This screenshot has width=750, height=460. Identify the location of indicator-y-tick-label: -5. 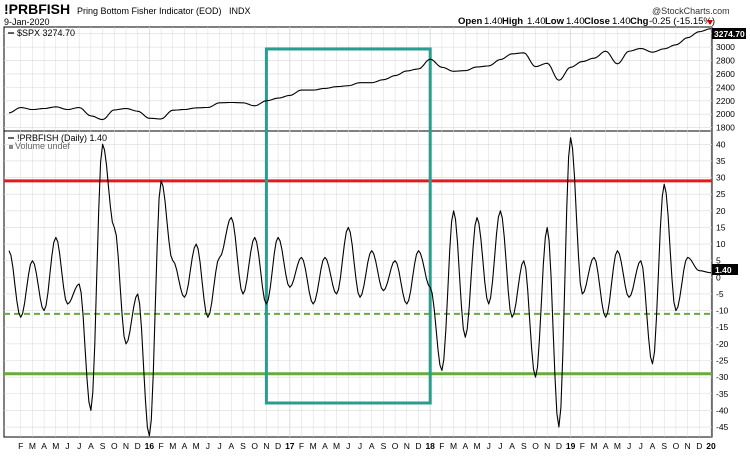
(720, 294).